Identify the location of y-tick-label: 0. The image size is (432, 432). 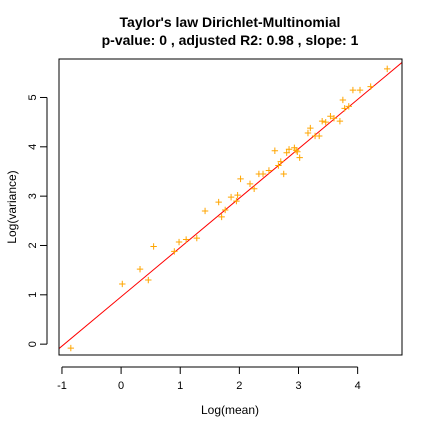
(33, 344).